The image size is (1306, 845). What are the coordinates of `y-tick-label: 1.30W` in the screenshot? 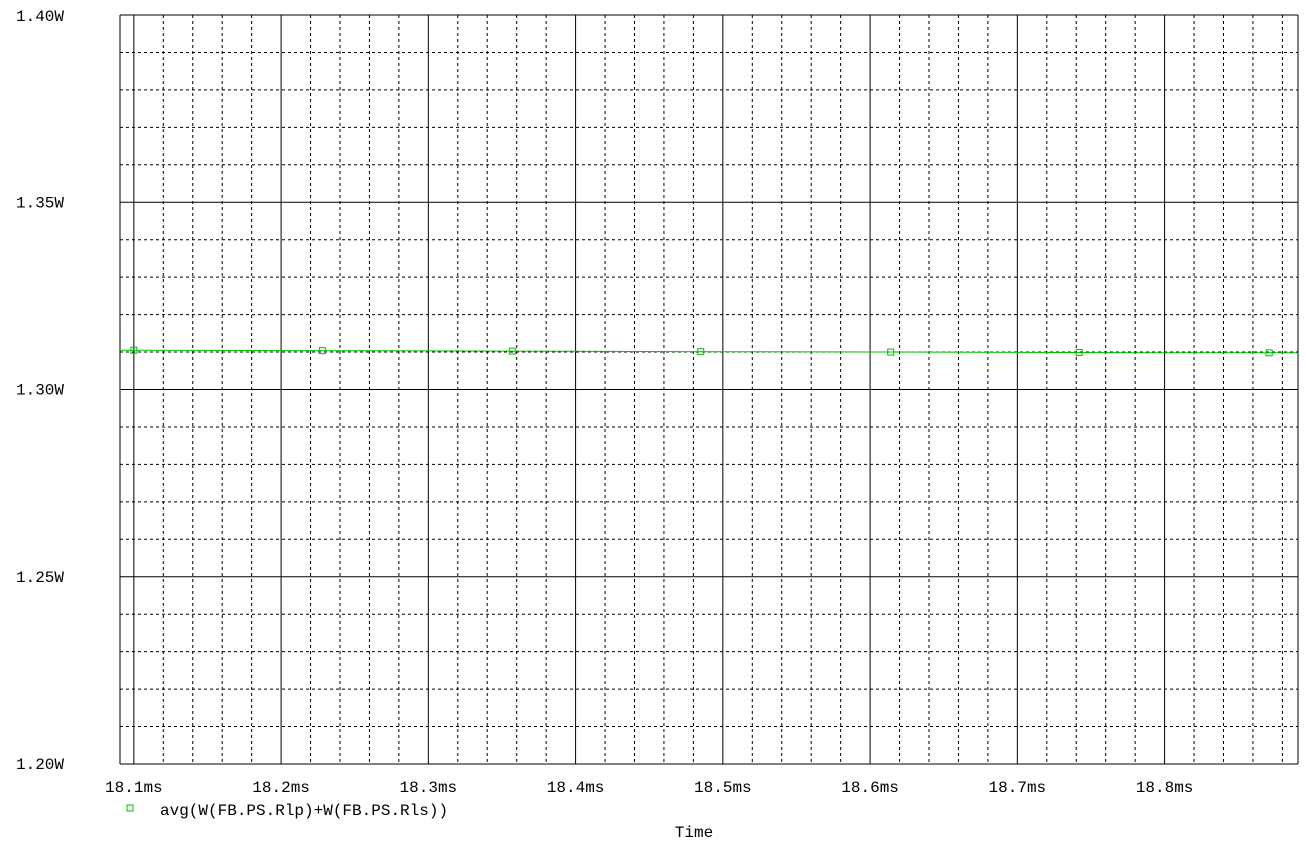 It's located at (40, 391).